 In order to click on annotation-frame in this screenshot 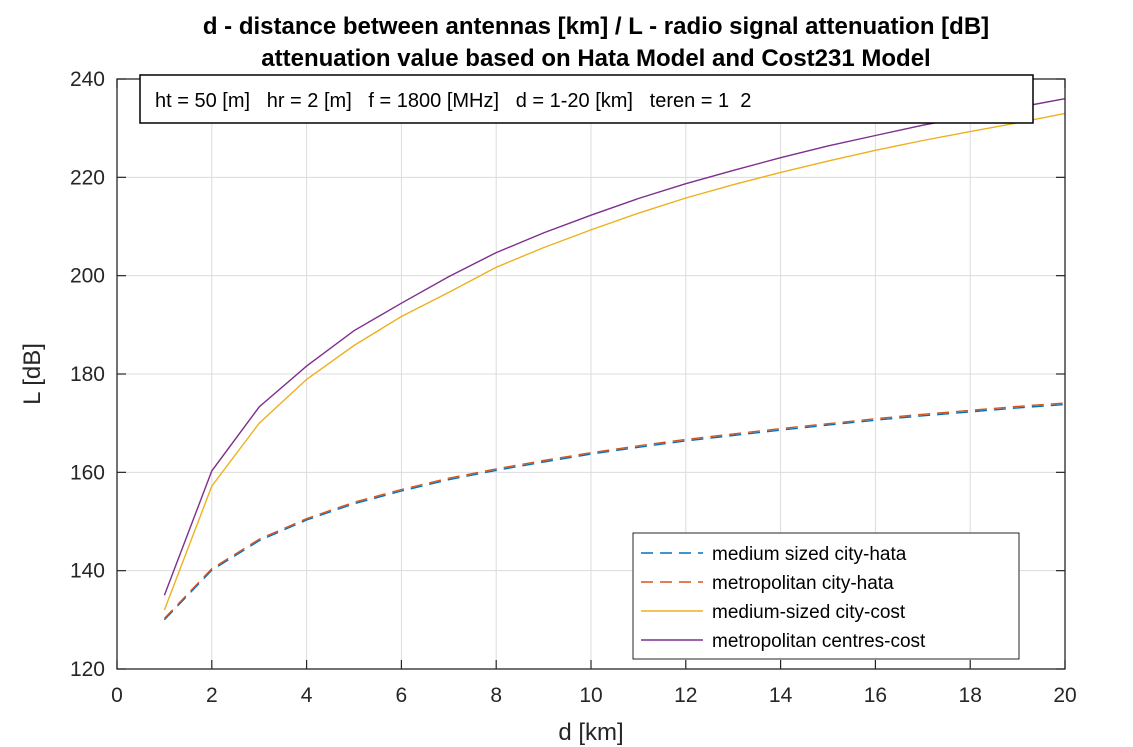, I will do `click(586, 99)`.